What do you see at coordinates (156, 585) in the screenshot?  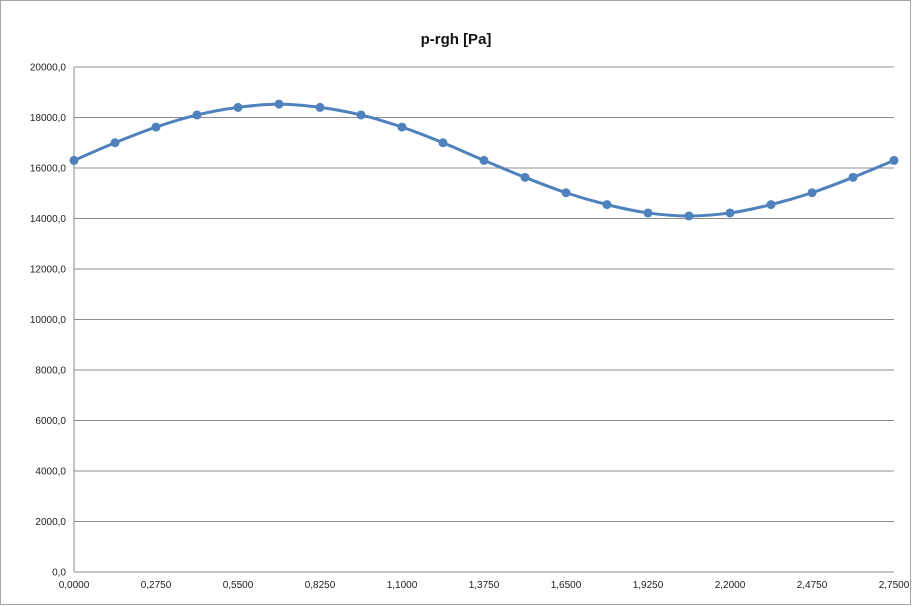 I see `x-tick-label: 0,2750` at bounding box center [156, 585].